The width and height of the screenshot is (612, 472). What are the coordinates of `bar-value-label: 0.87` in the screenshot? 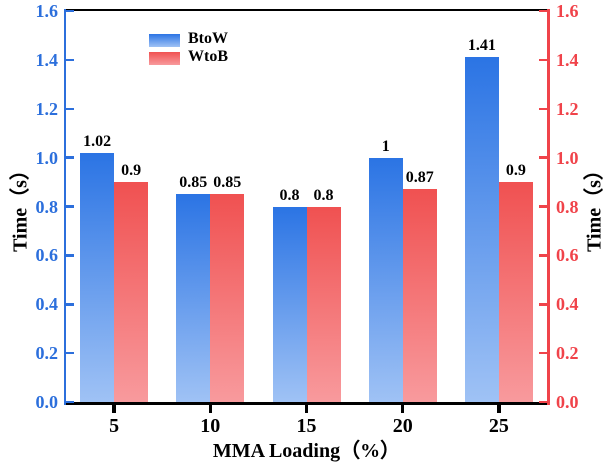 It's located at (419, 178).